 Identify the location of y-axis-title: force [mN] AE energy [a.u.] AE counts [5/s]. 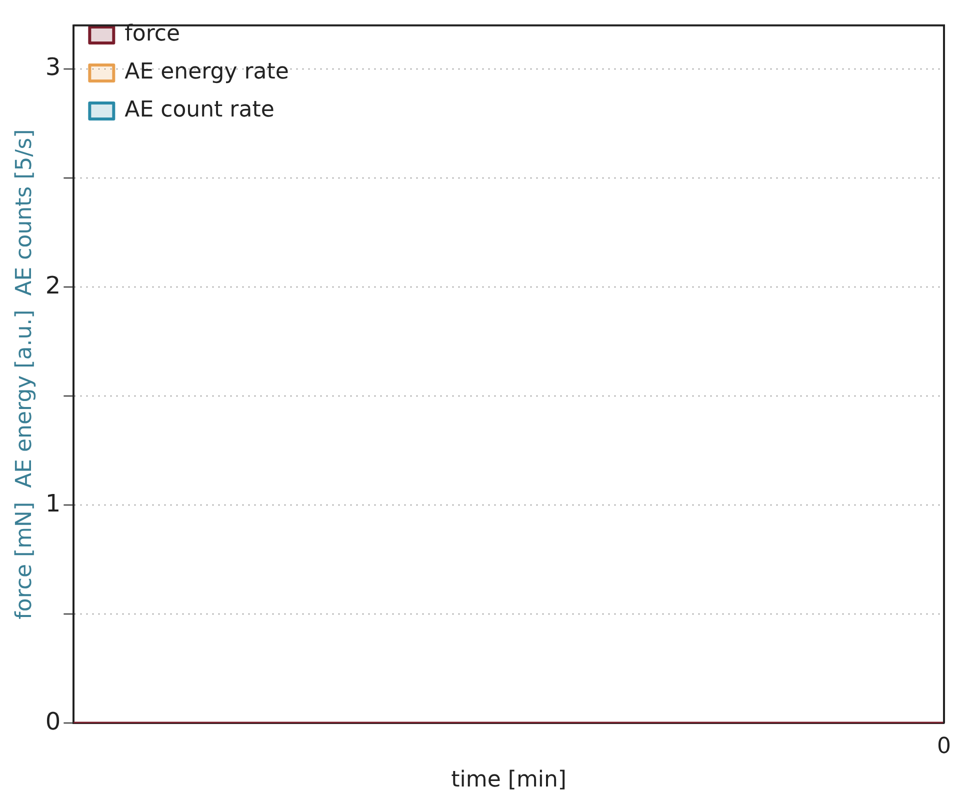
(24, 374).